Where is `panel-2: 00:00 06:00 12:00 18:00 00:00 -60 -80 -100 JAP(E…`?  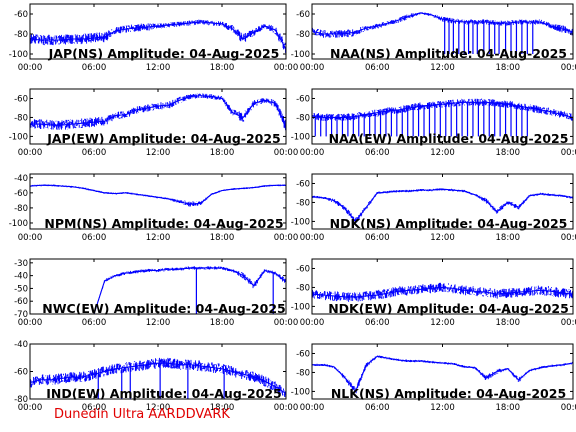 panel-2: 00:00 06:00 12:00 18:00 00:00 -60 -80 -100 JAP(E… is located at coordinates (154, 123).